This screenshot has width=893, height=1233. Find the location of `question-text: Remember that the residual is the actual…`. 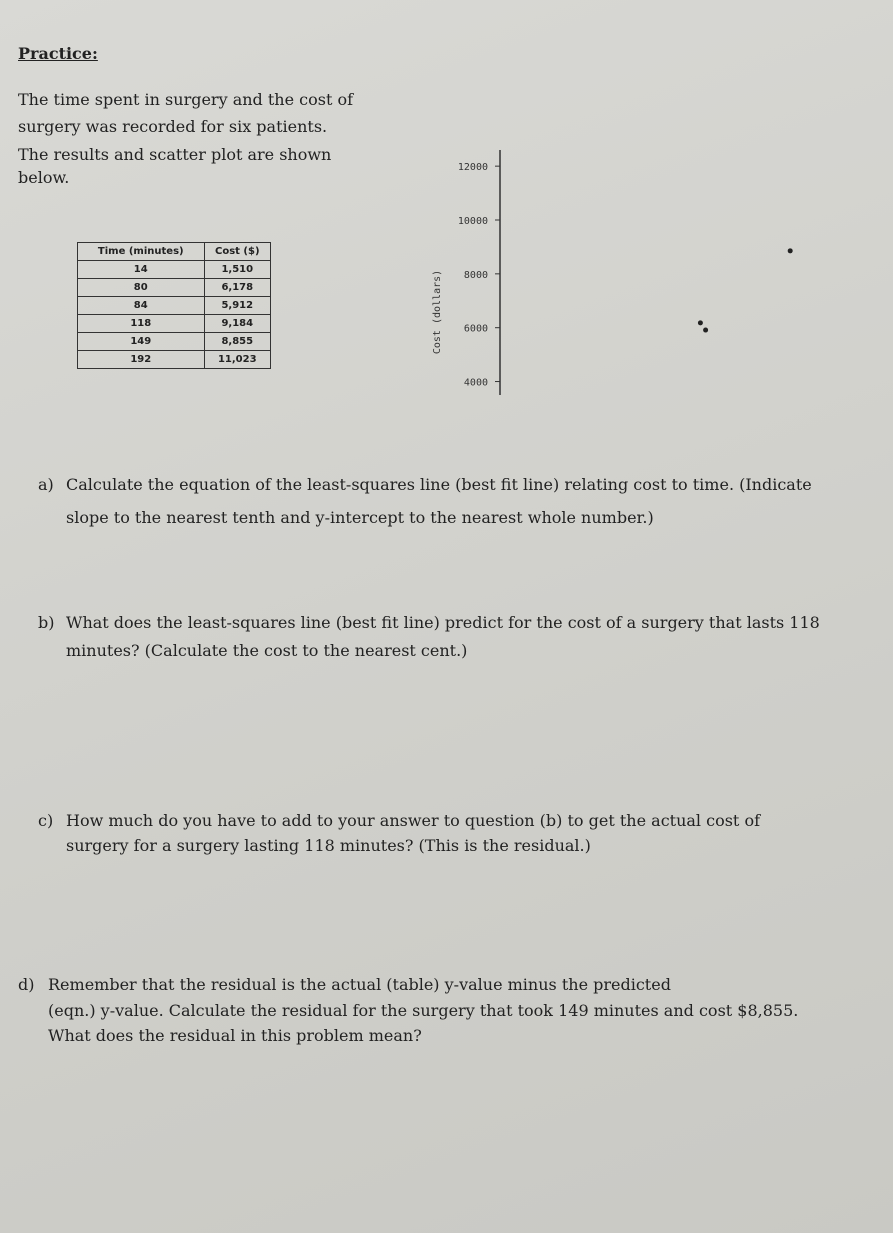

question-text: Remember that the residual is the actual… is located at coordinates (359, 984).